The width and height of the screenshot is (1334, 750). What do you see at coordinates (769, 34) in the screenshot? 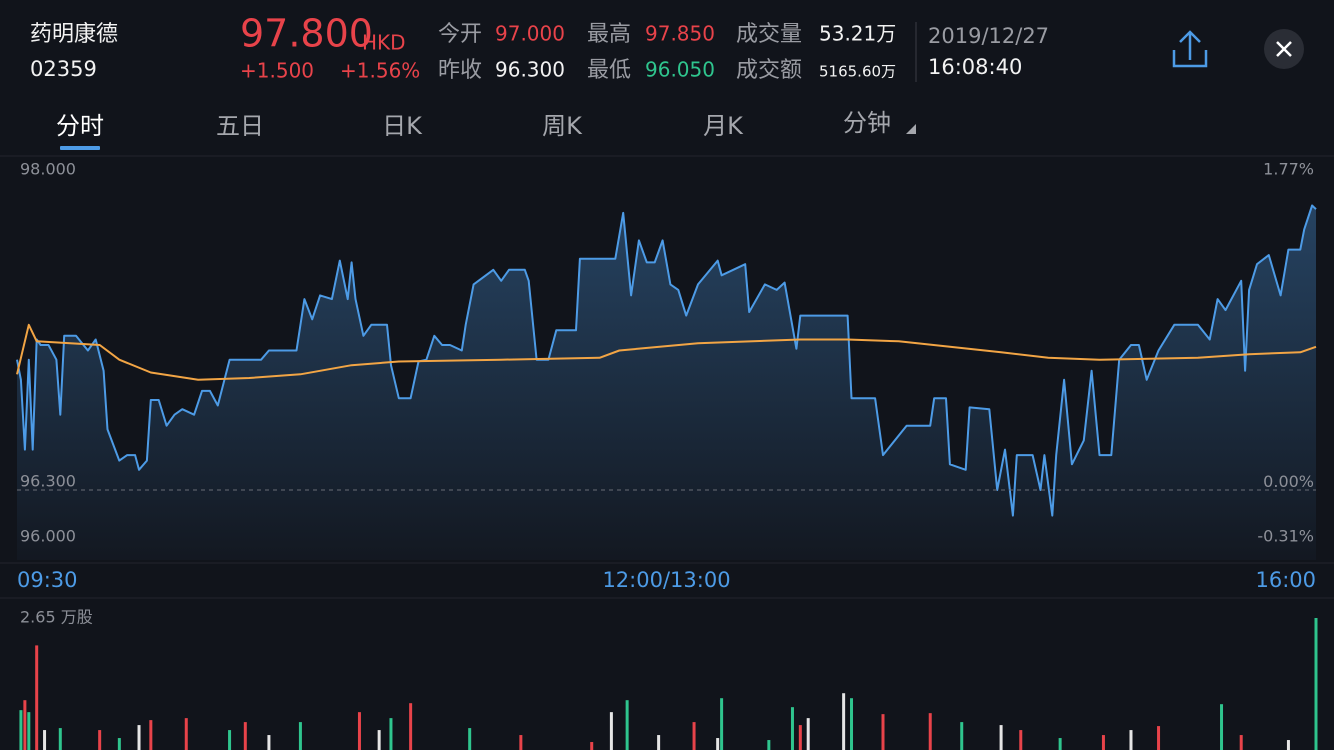
I see `volume-label: 成交量` at bounding box center [769, 34].